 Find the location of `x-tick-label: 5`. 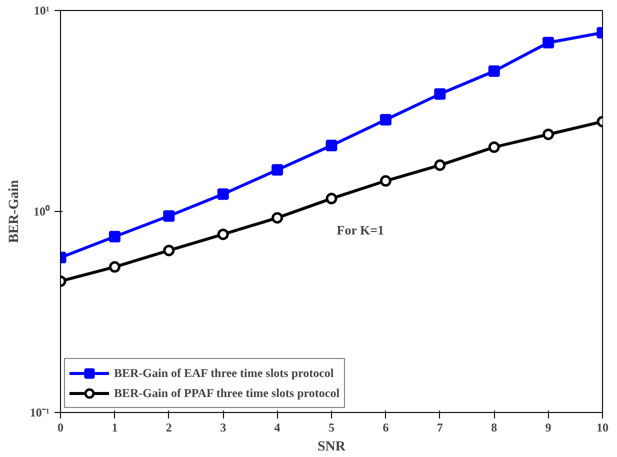

x-tick-label: 5 is located at coordinates (331, 427).